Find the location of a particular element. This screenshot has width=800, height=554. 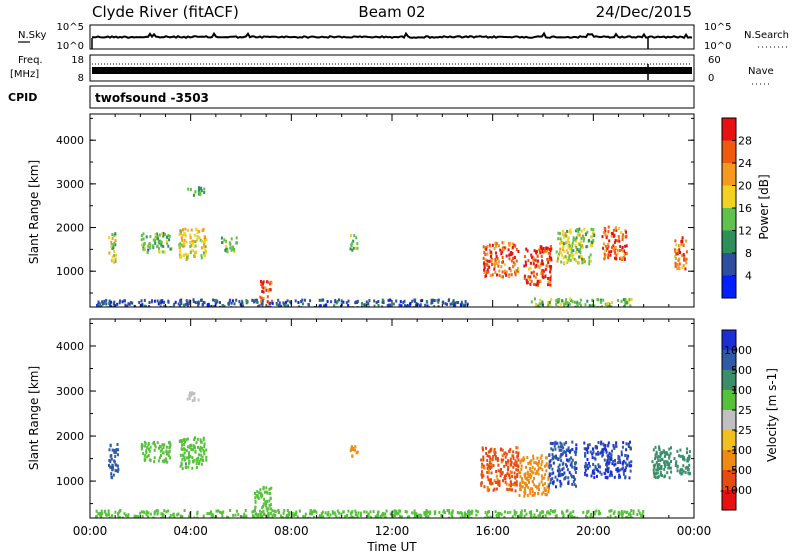

scatter-region is located at coordinates (575, 246).